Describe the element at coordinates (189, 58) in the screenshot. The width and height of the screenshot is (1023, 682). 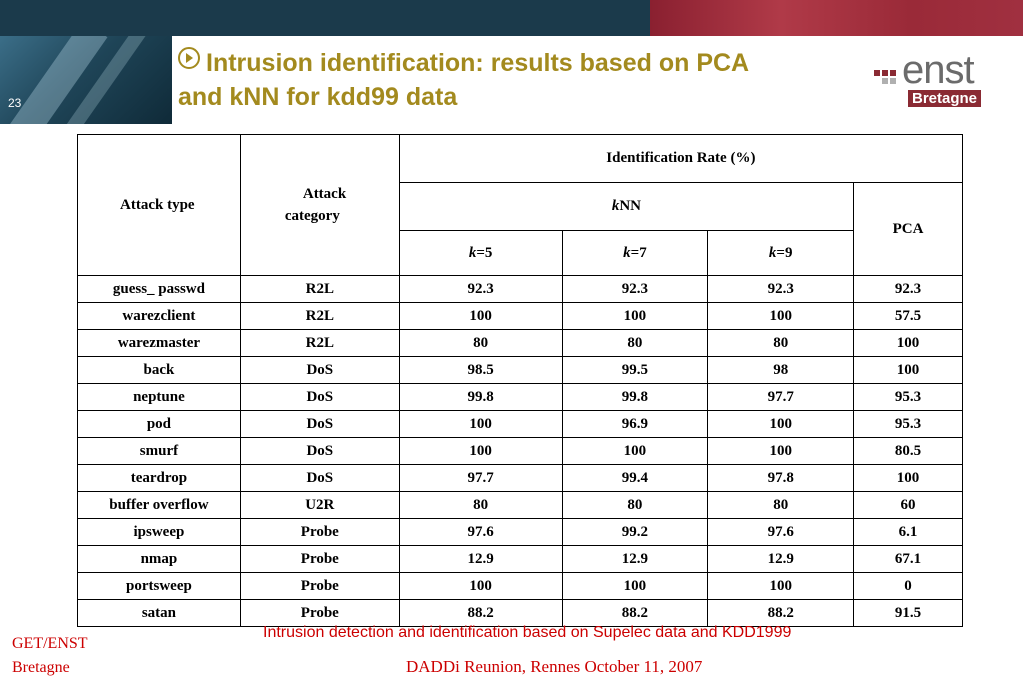
I see `arrow-circle-icon` at that location.